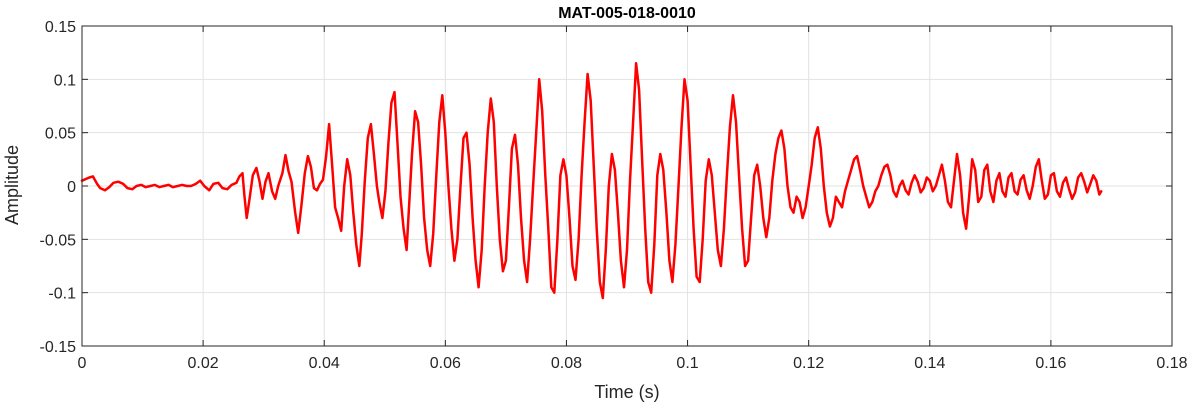  Describe the element at coordinates (60, 27) in the screenshot. I see `y-tick-label: 0.15` at that location.